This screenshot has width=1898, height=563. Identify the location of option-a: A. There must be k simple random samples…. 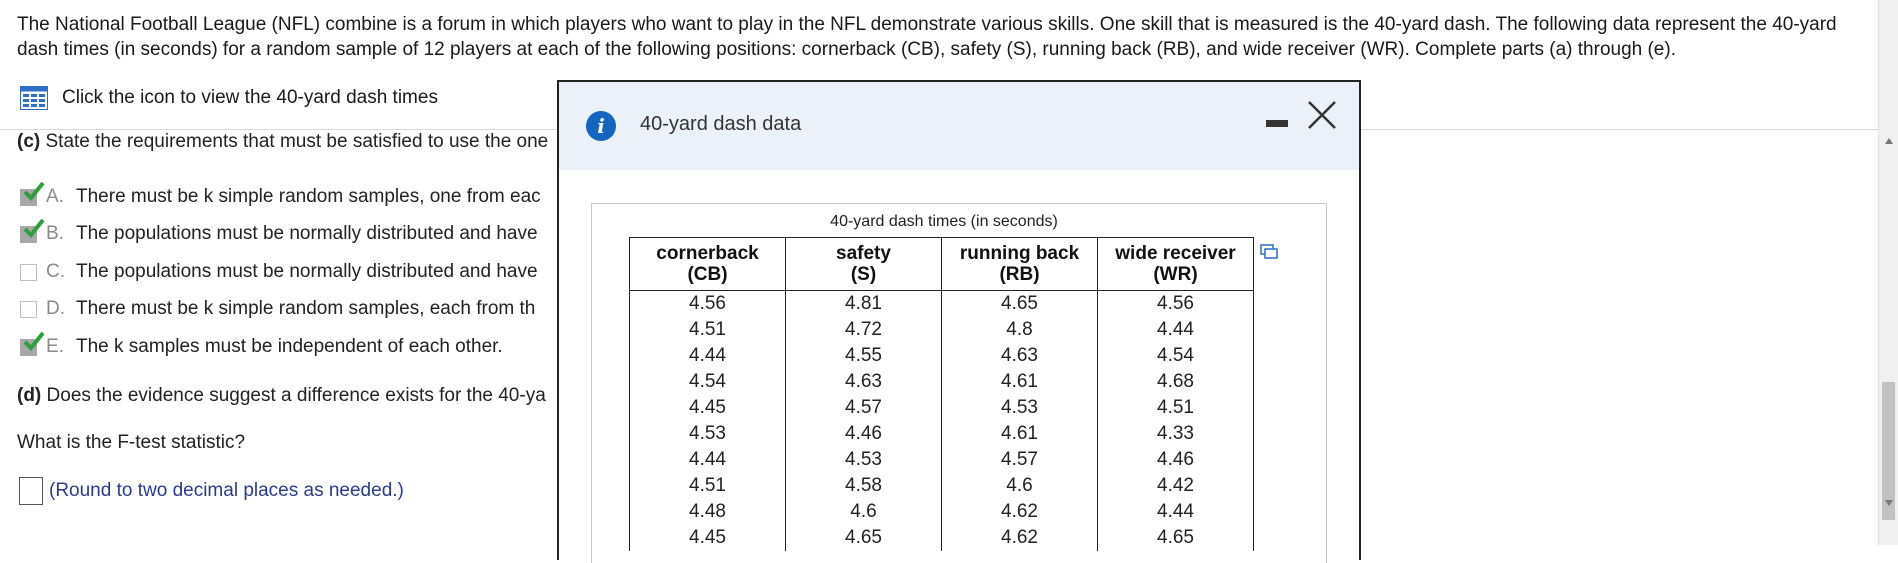
(280, 194).